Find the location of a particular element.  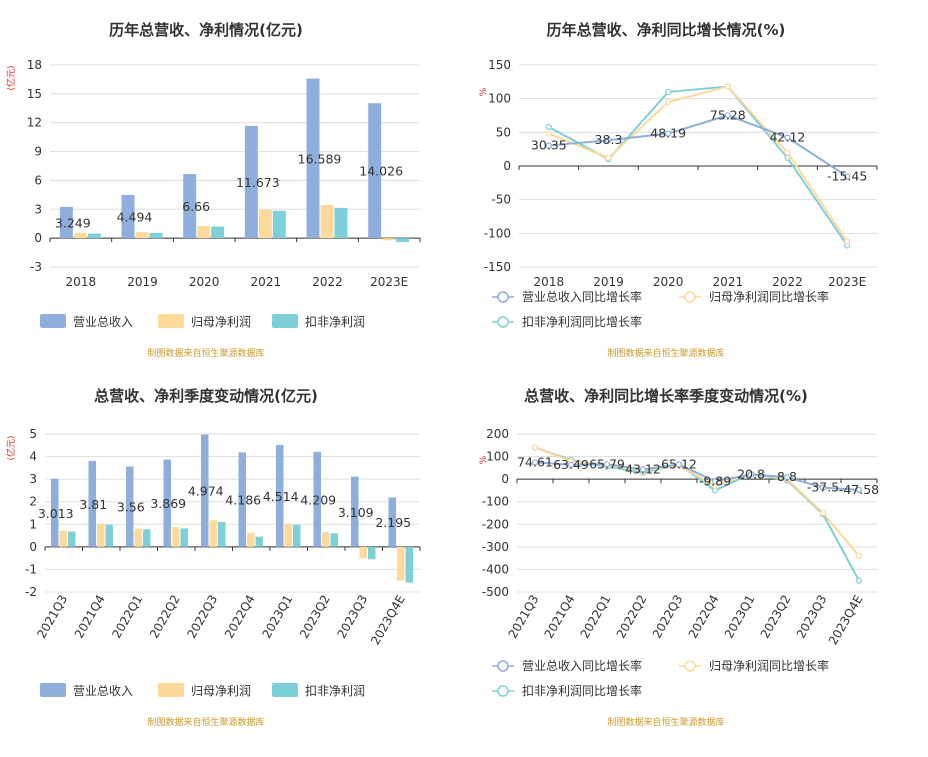

data-label: 30.35 is located at coordinates (549, 145).